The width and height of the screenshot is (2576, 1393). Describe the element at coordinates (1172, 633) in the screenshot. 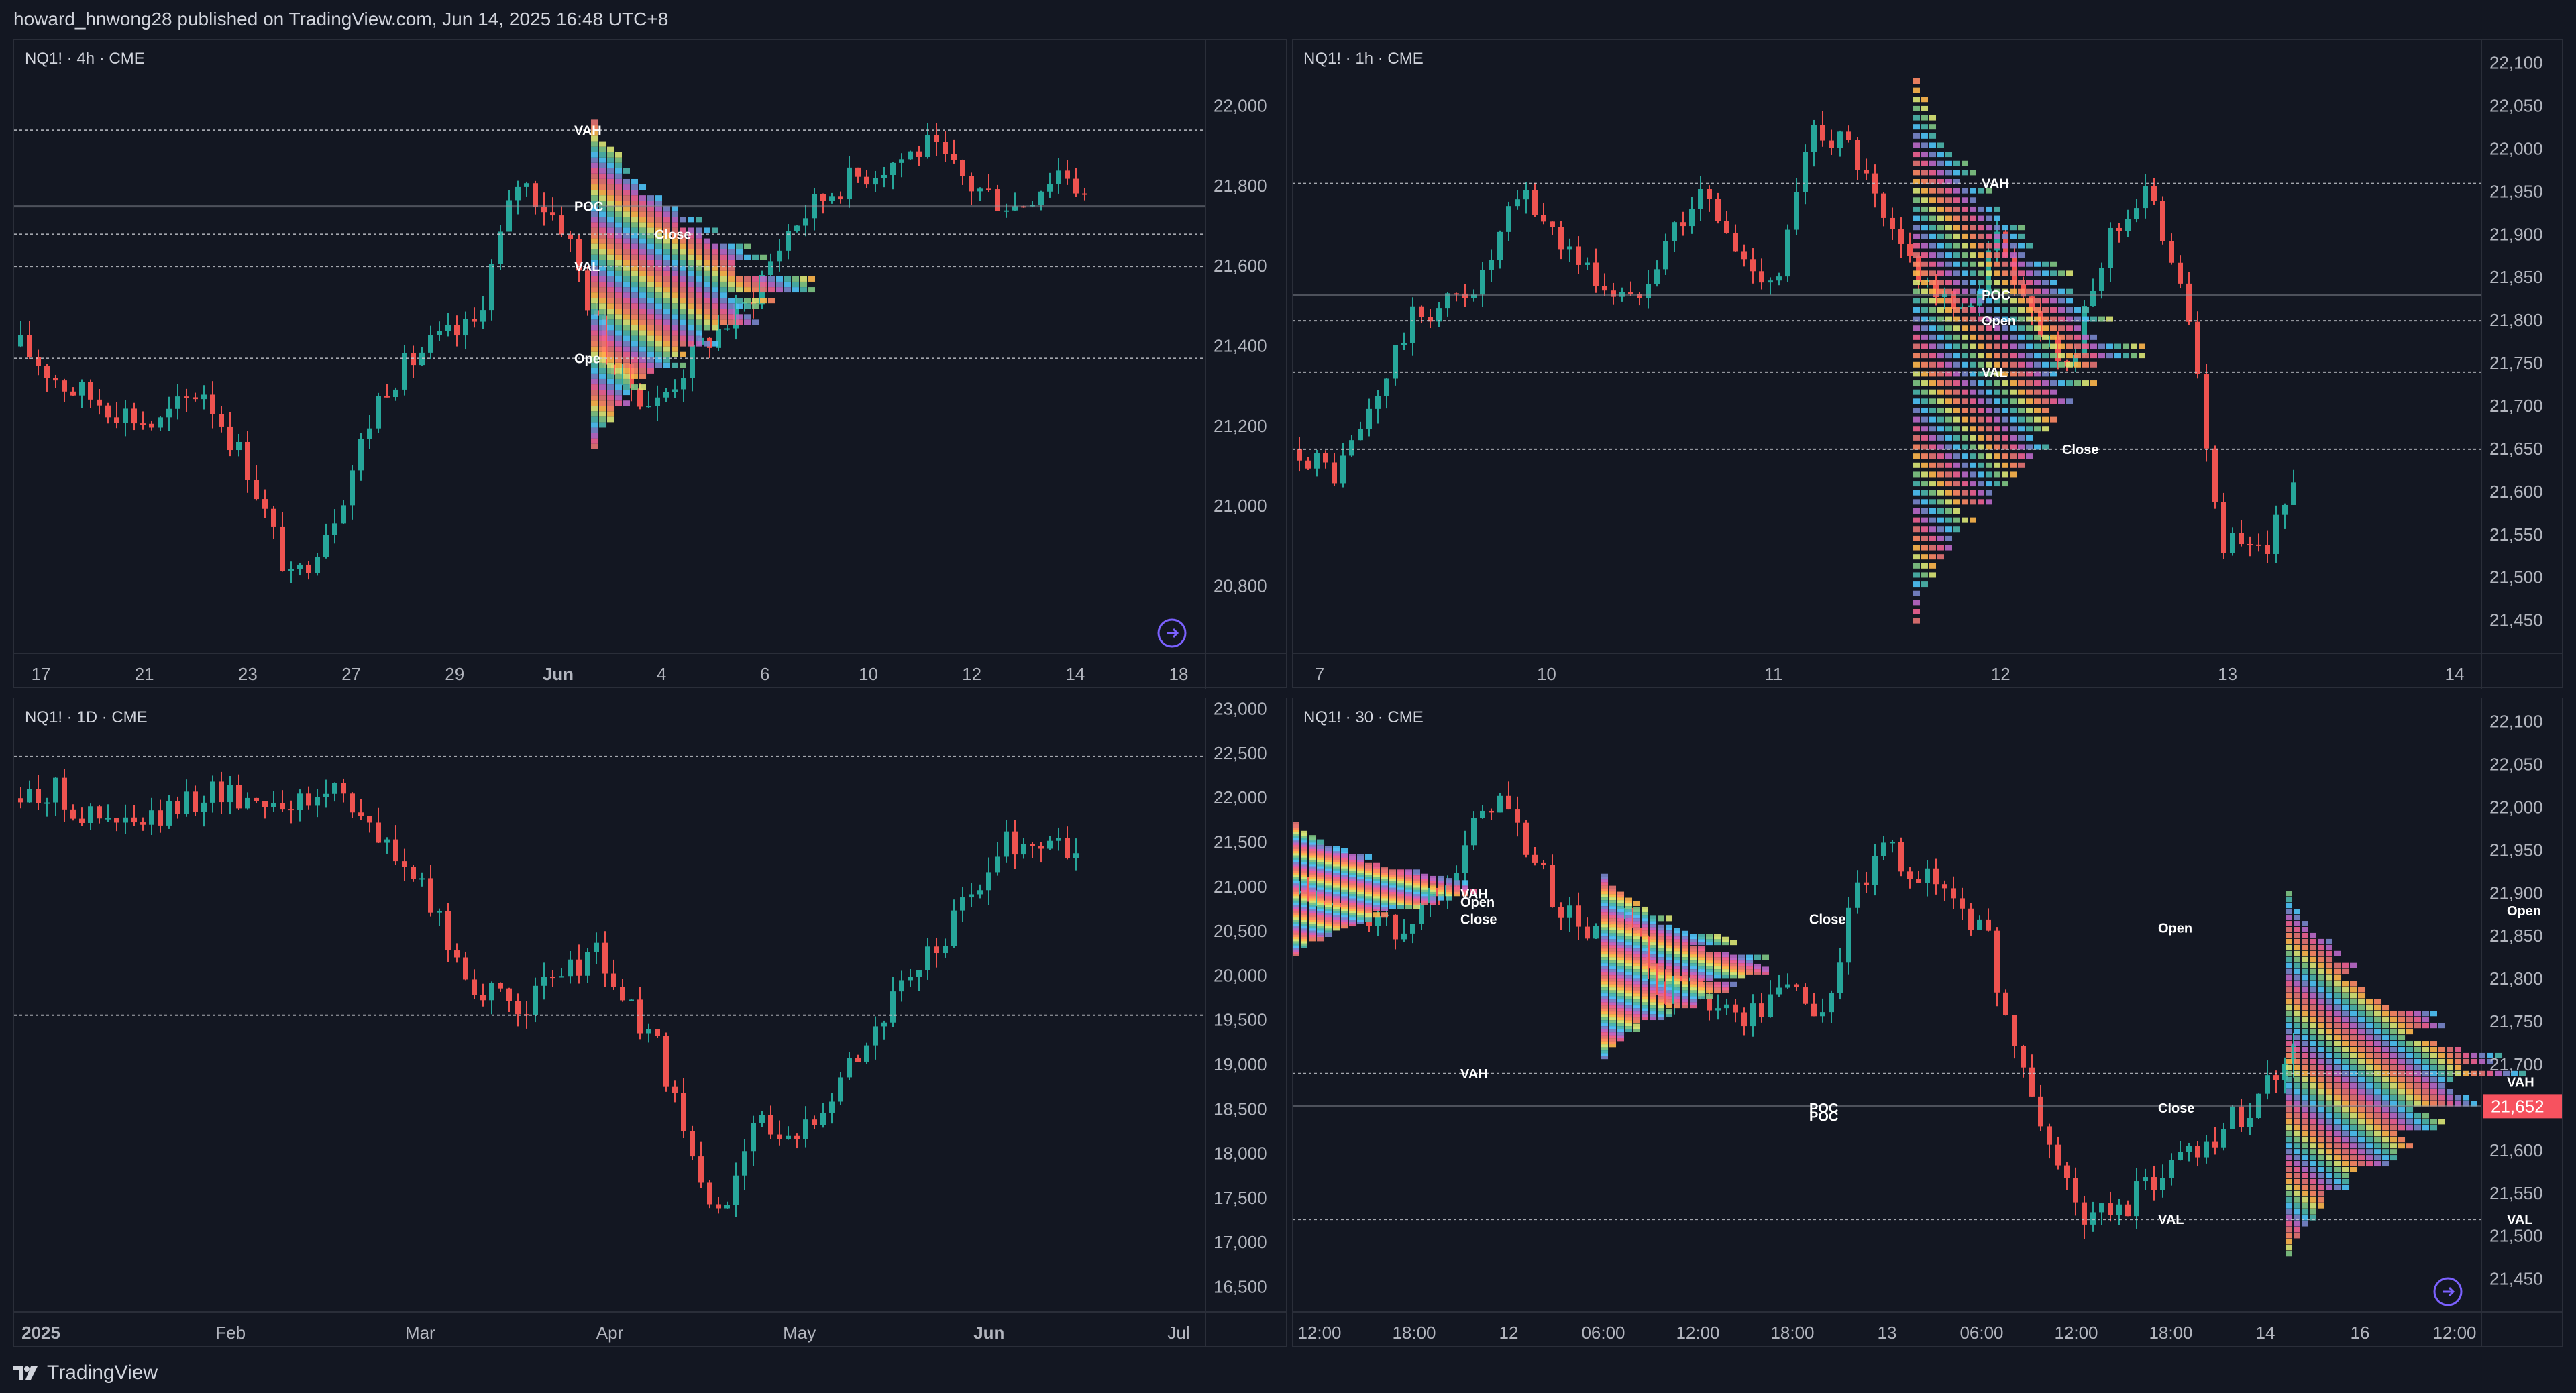

I see `scroll-to-realtime-icon` at that location.